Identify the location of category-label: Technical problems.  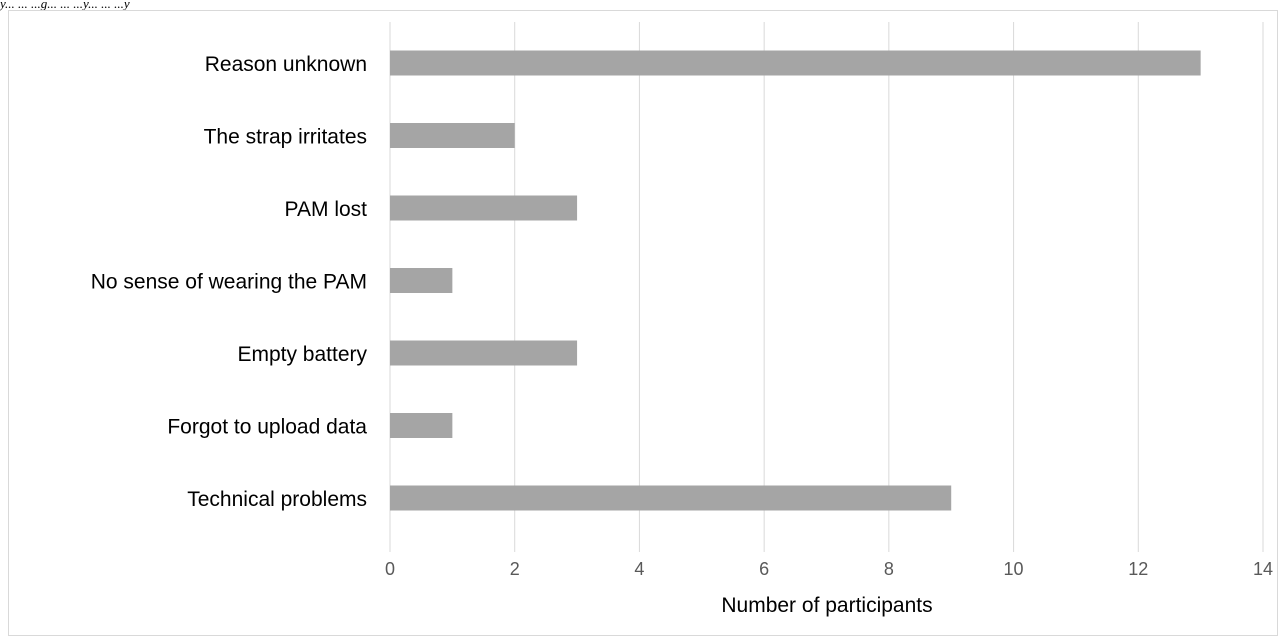
(277, 499).